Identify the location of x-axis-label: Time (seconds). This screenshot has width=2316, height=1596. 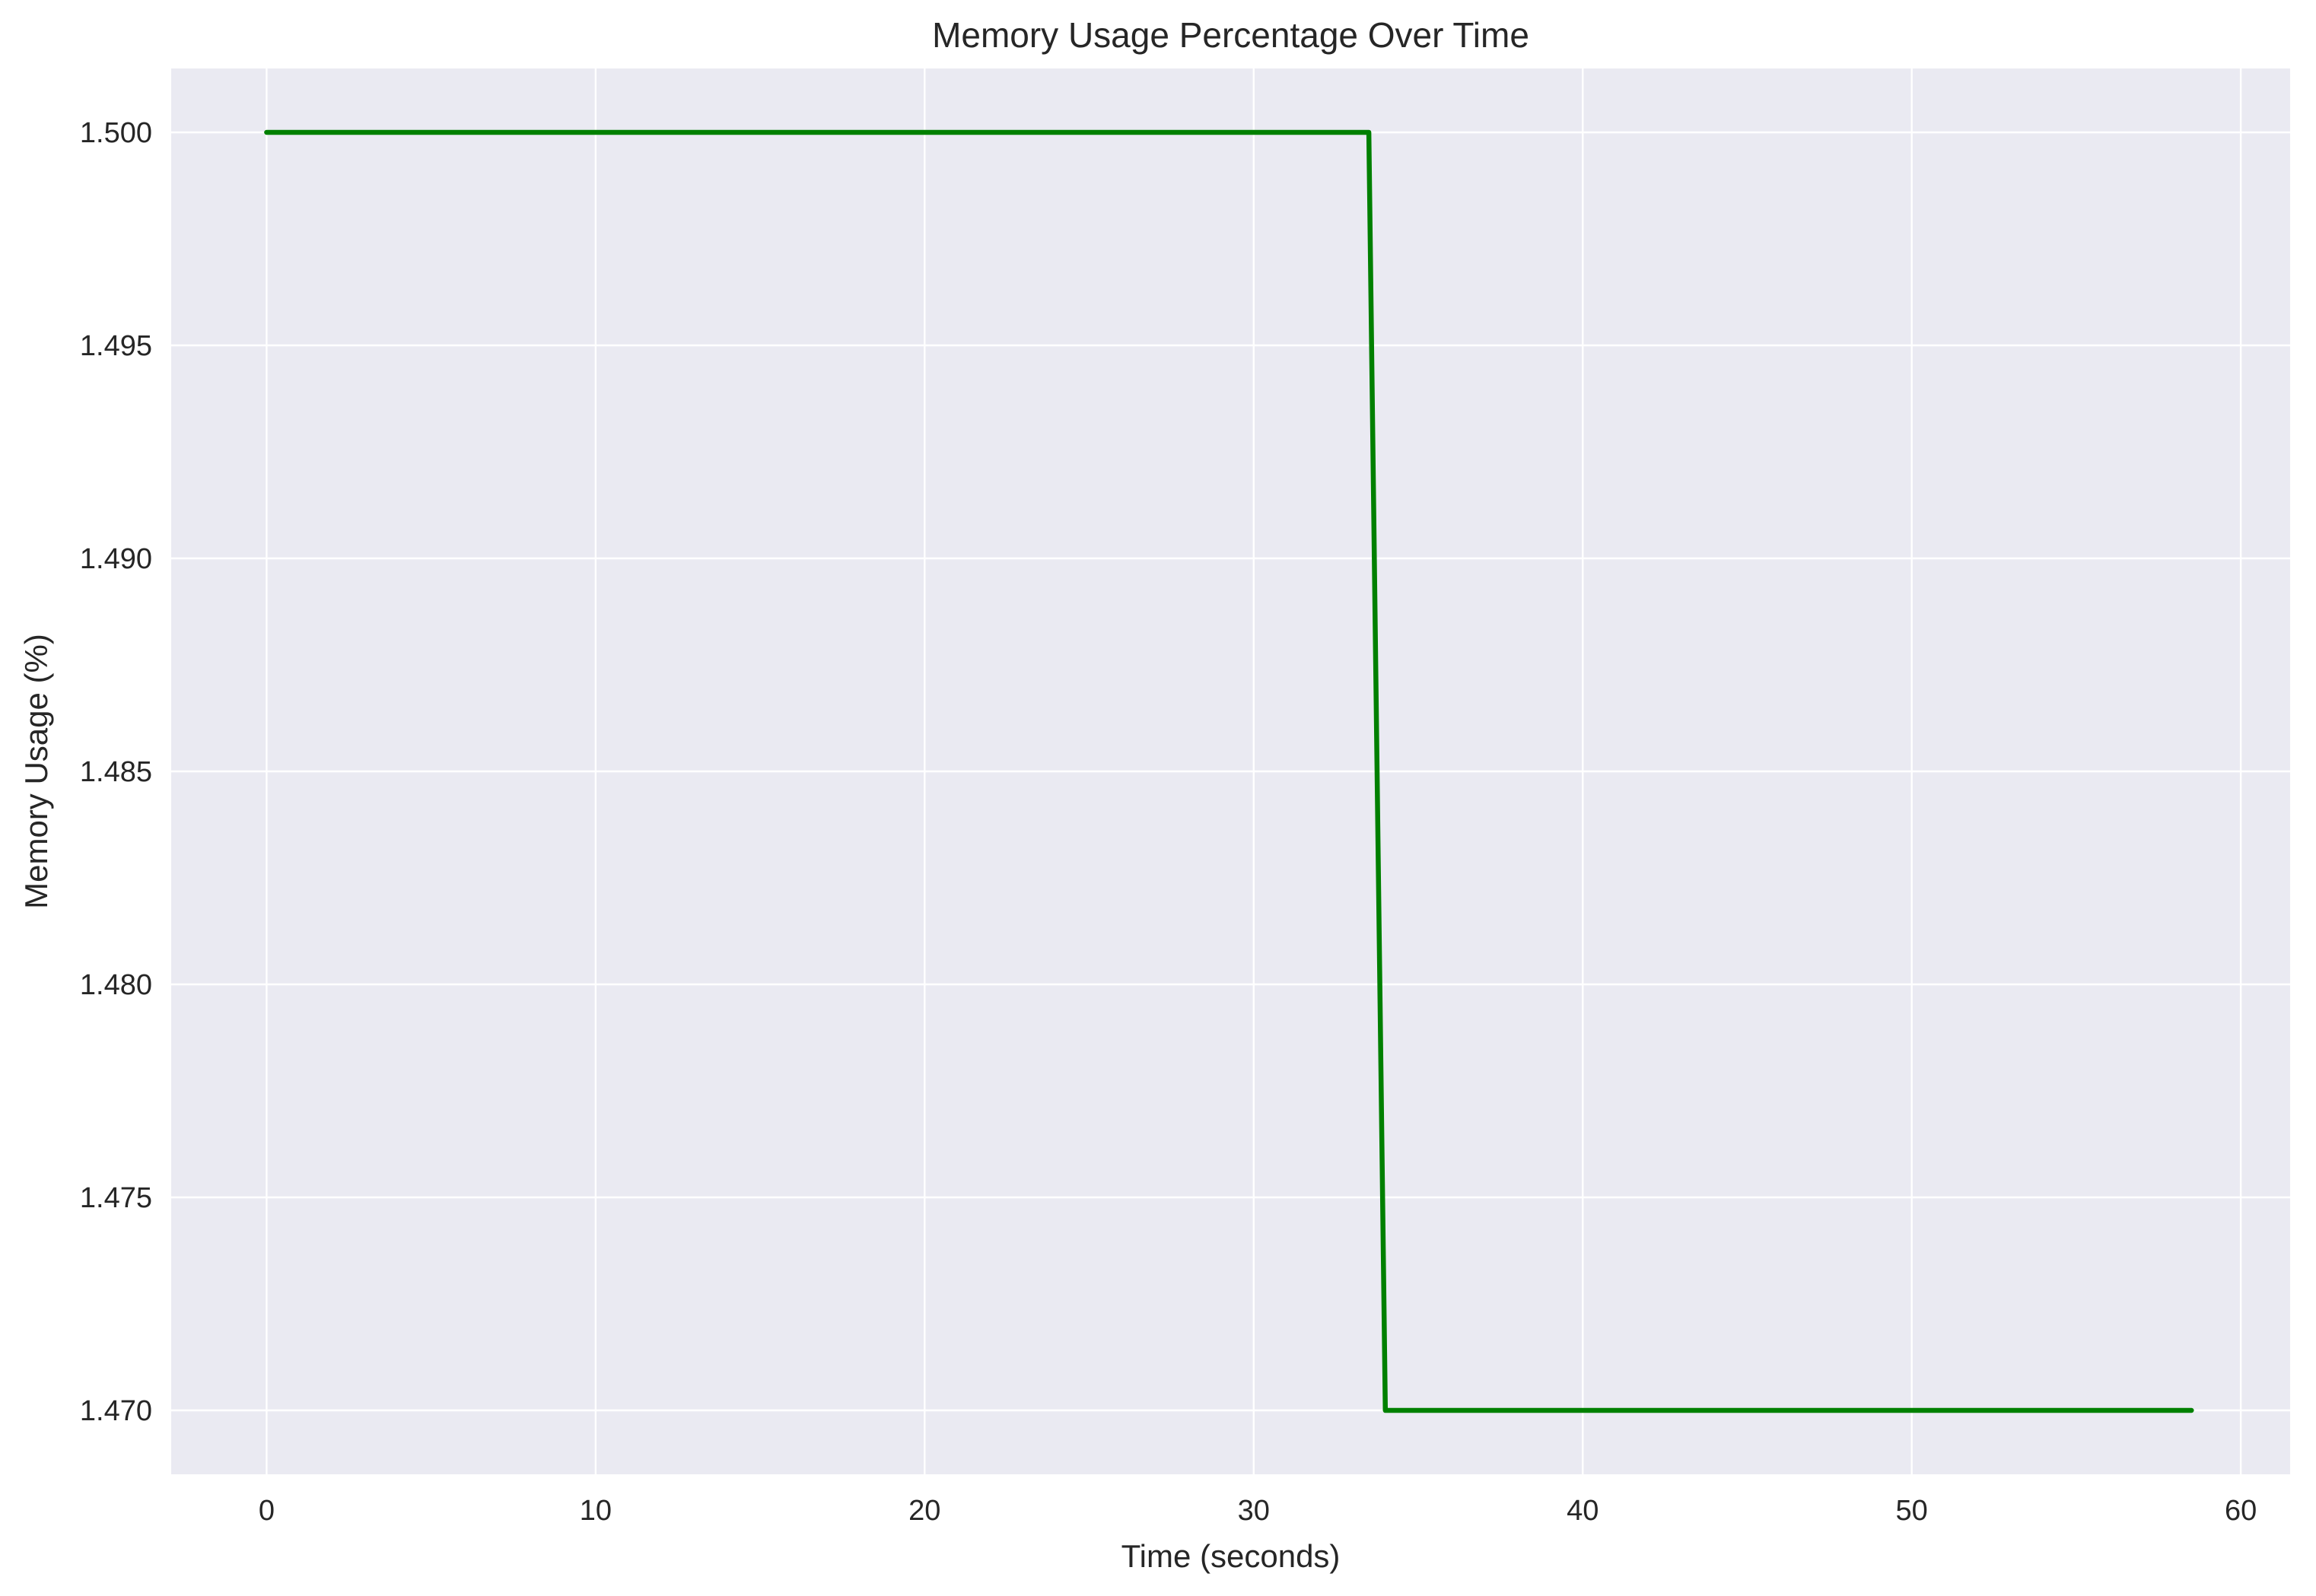
(1231, 1556).